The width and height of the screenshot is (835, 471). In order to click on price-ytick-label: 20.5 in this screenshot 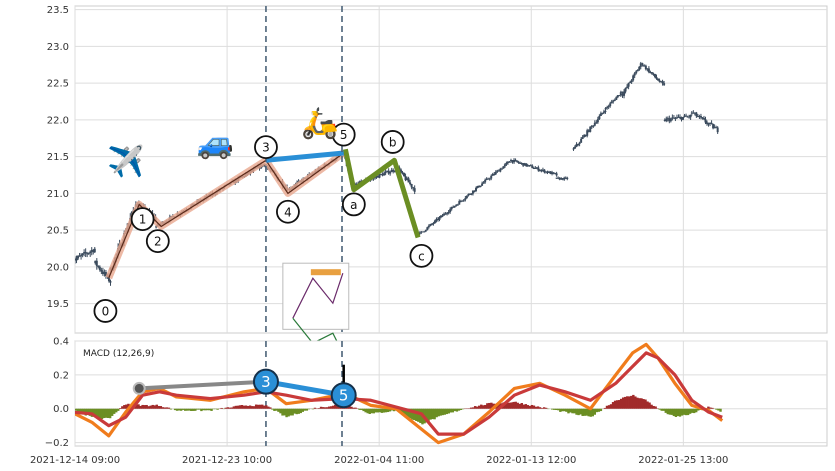, I will do `click(58, 231)`.